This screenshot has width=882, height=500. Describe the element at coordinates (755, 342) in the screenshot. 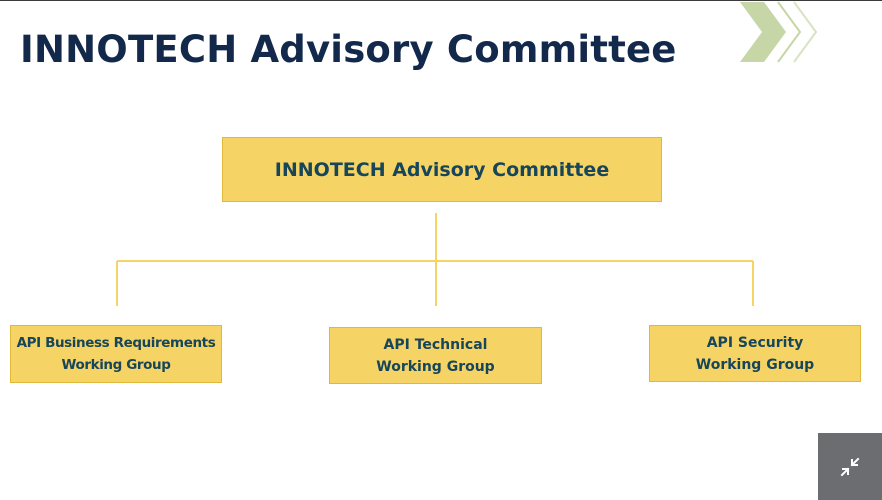

I see `org-node-label-line1: API Security` at that location.